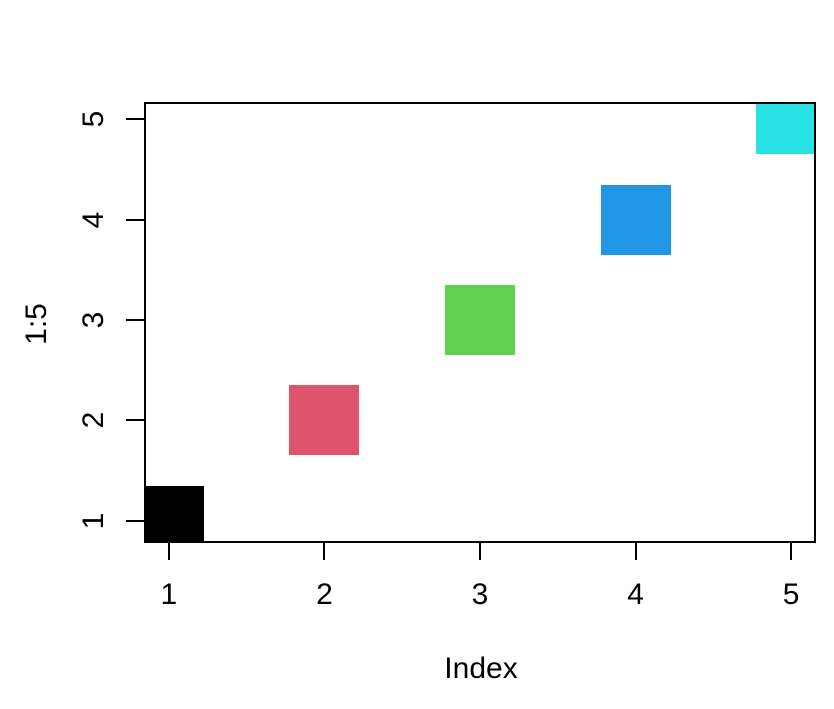 The width and height of the screenshot is (834, 709). What do you see at coordinates (36, 324) in the screenshot?
I see `y-axis-title: 1:5` at bounding box center [36, 324].